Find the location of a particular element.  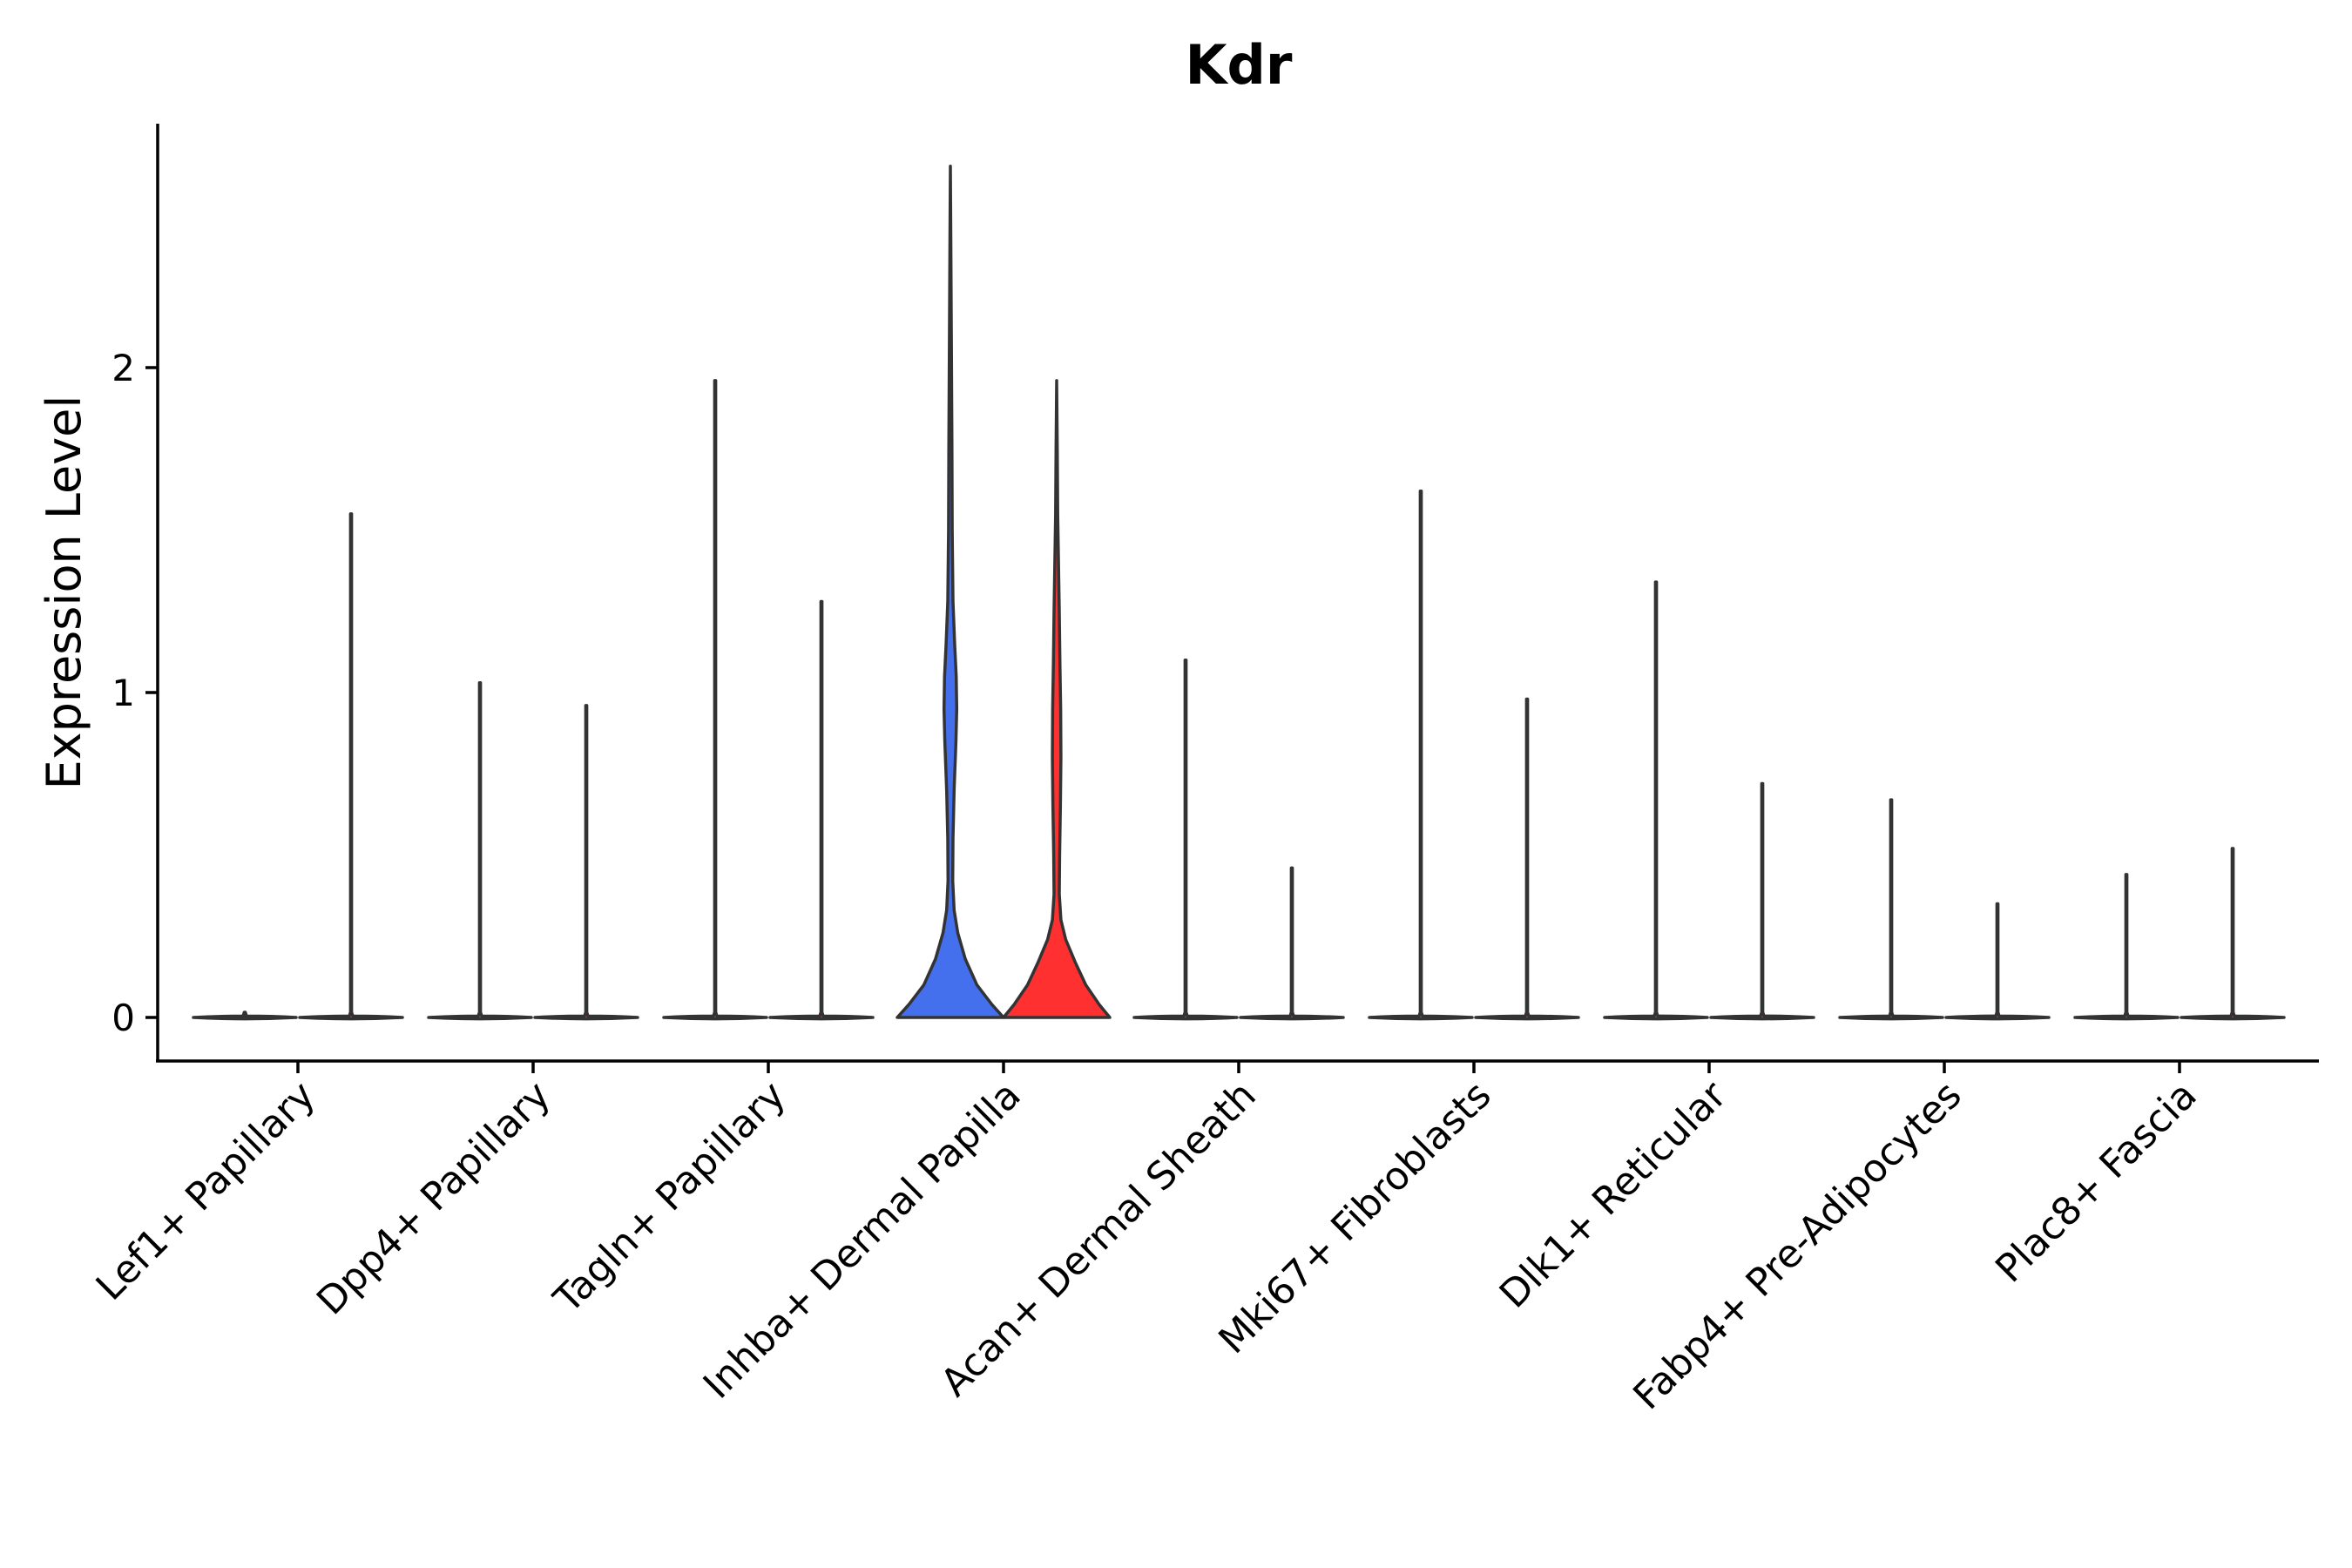

x-tick-label: Mki67+ Fibroblasts is located at coordinates (1354, 1217).